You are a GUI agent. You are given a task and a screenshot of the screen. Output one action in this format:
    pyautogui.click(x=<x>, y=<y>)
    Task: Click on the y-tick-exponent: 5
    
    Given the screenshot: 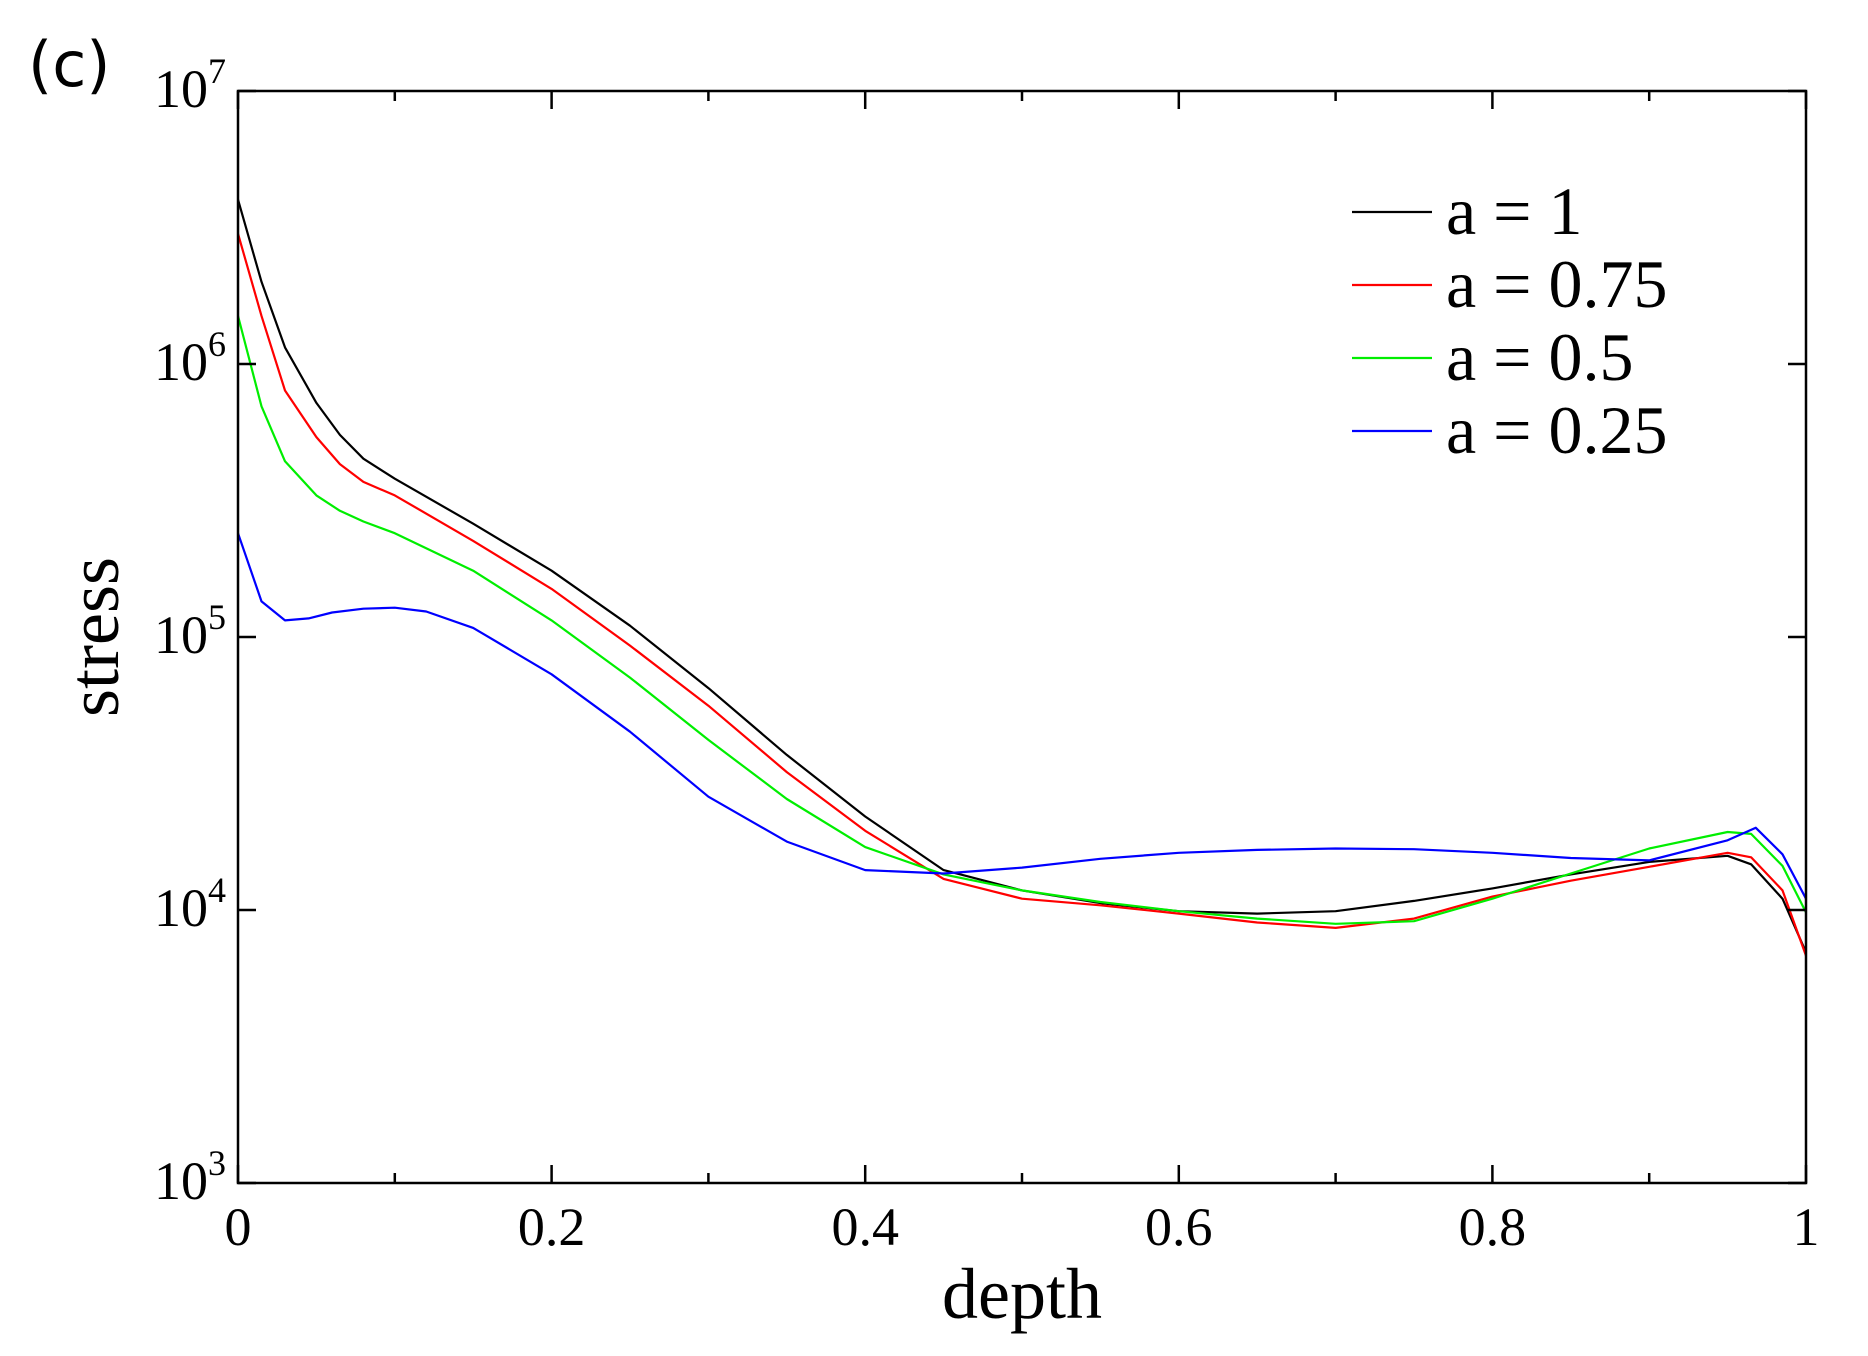 What is the action you would take?
    pyautogui.click(x=217, y=617)
    